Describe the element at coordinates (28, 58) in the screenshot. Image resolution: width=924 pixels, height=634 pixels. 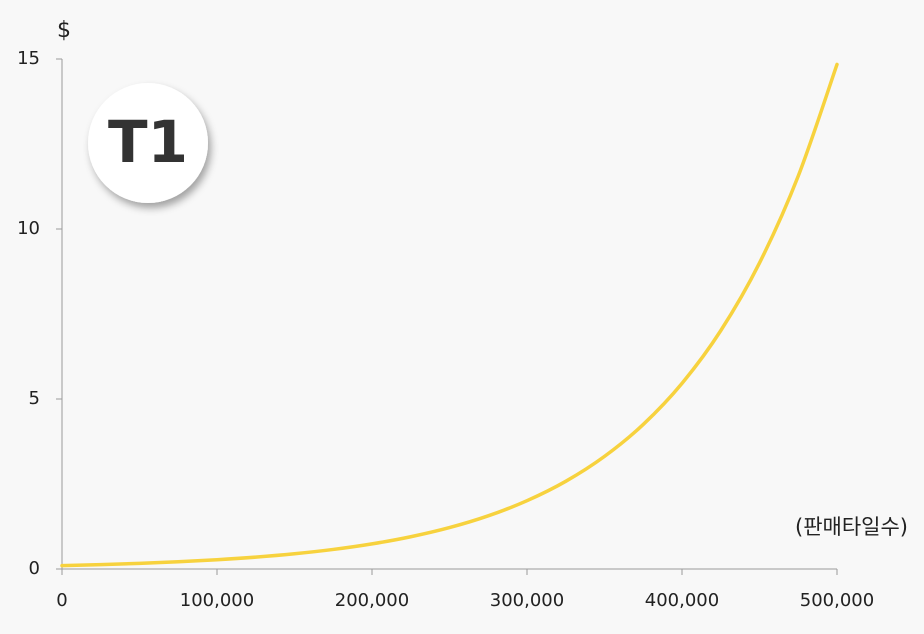
I see `y-tick-label: 15` at that location.